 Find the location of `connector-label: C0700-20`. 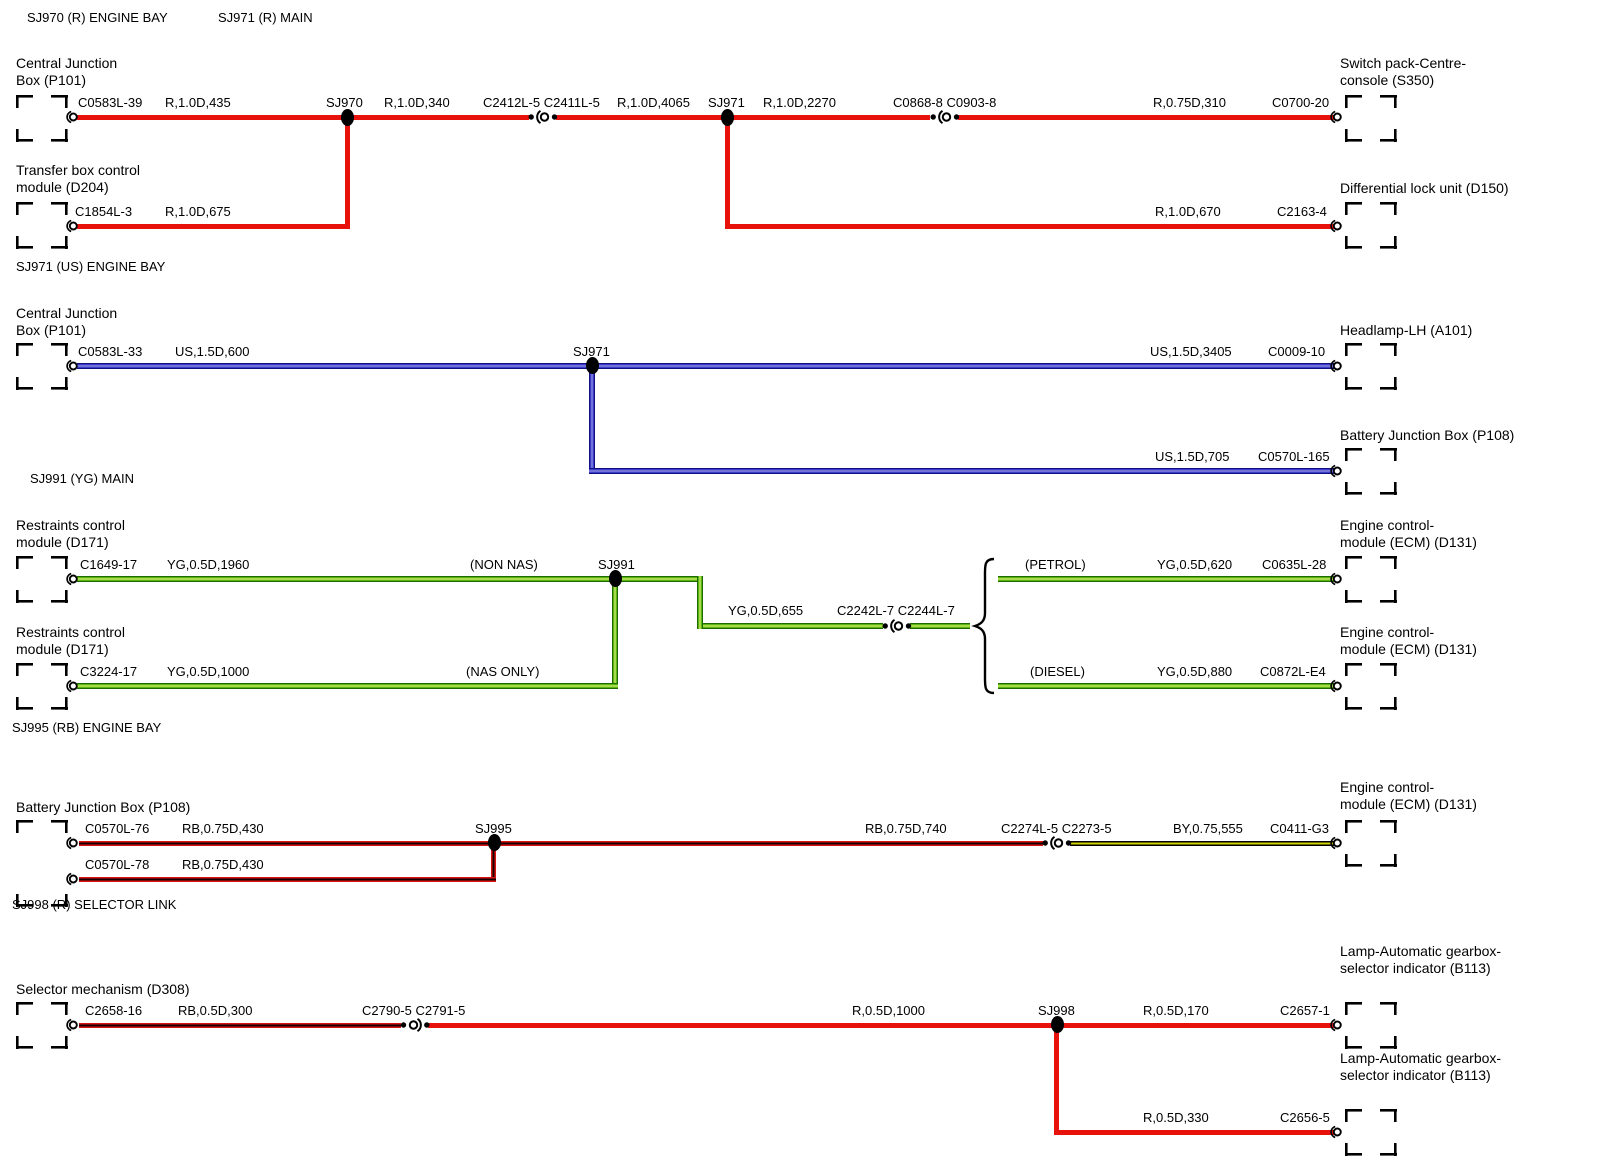

connector-label: C0700-20 is located at coordinates (1301, 102).